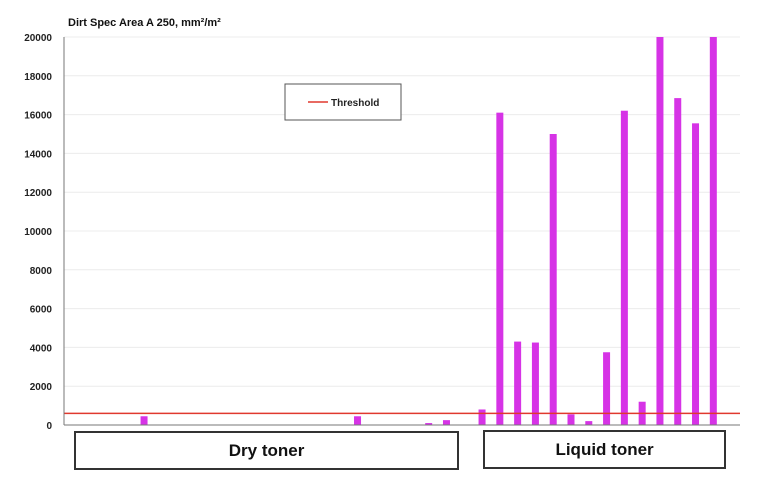 This screenshot has height=486, width=768. Describe the element at coordinates (38, 38) in the screenshot. I see `y-tick-label: 20000` at that location.